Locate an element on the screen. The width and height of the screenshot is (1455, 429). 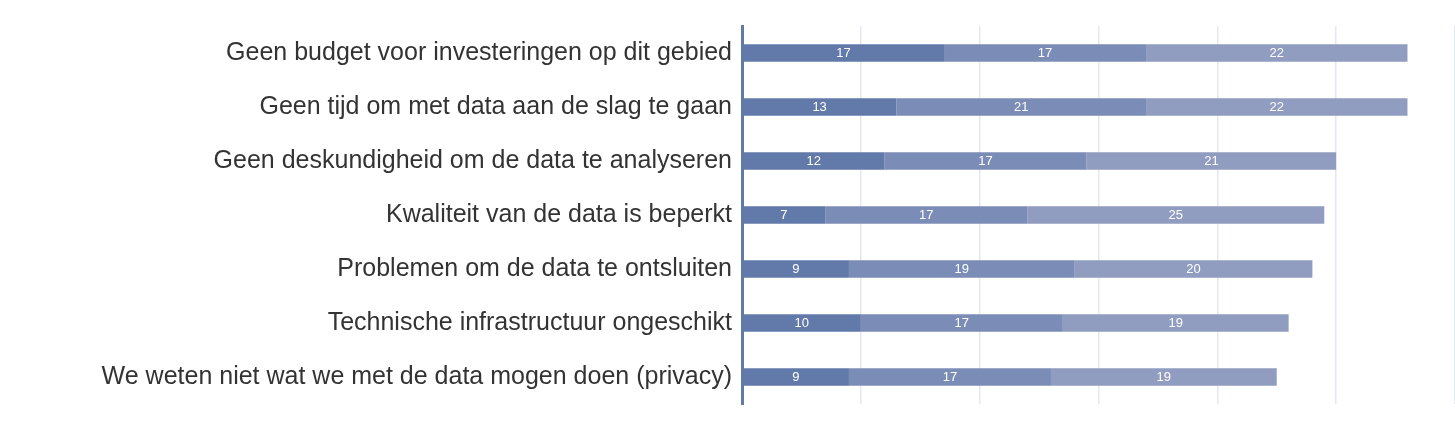
y-tick-label: Geen tijd om met data aan de slag te gaan is located at coordinates (495, 104).